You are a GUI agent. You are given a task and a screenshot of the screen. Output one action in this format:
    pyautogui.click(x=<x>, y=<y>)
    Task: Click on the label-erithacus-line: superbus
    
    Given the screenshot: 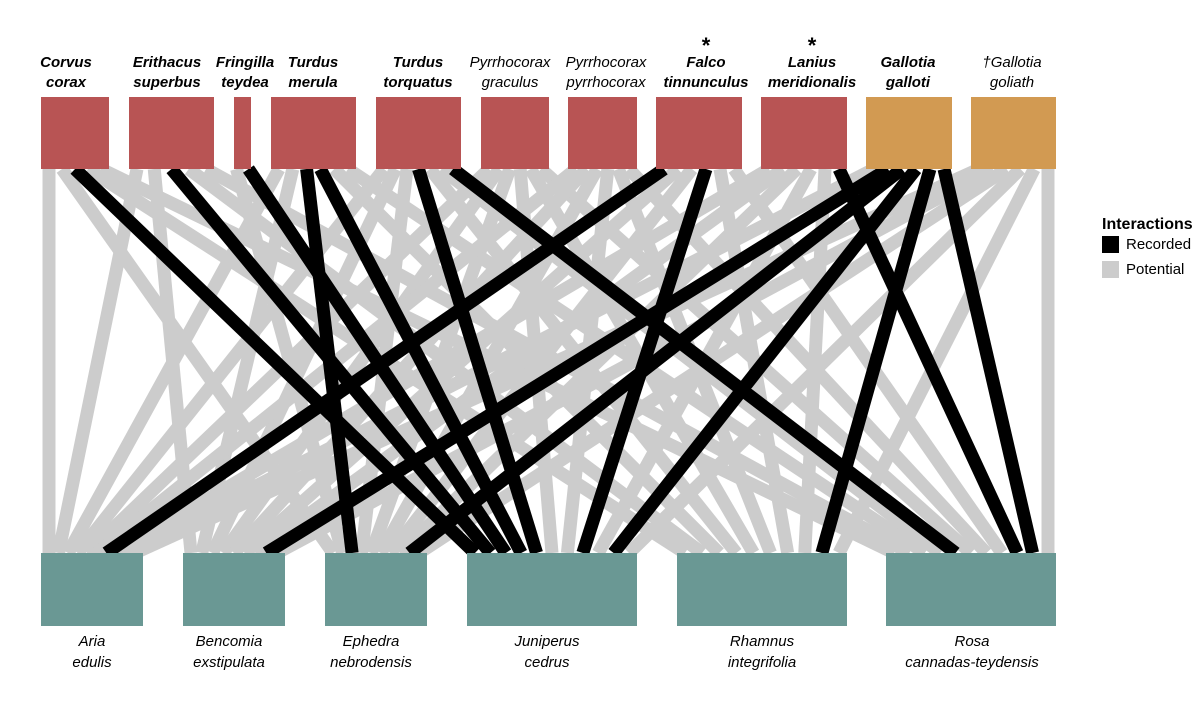 What is the action you would take?
    pyautogui.click(x=167, y=82)
    